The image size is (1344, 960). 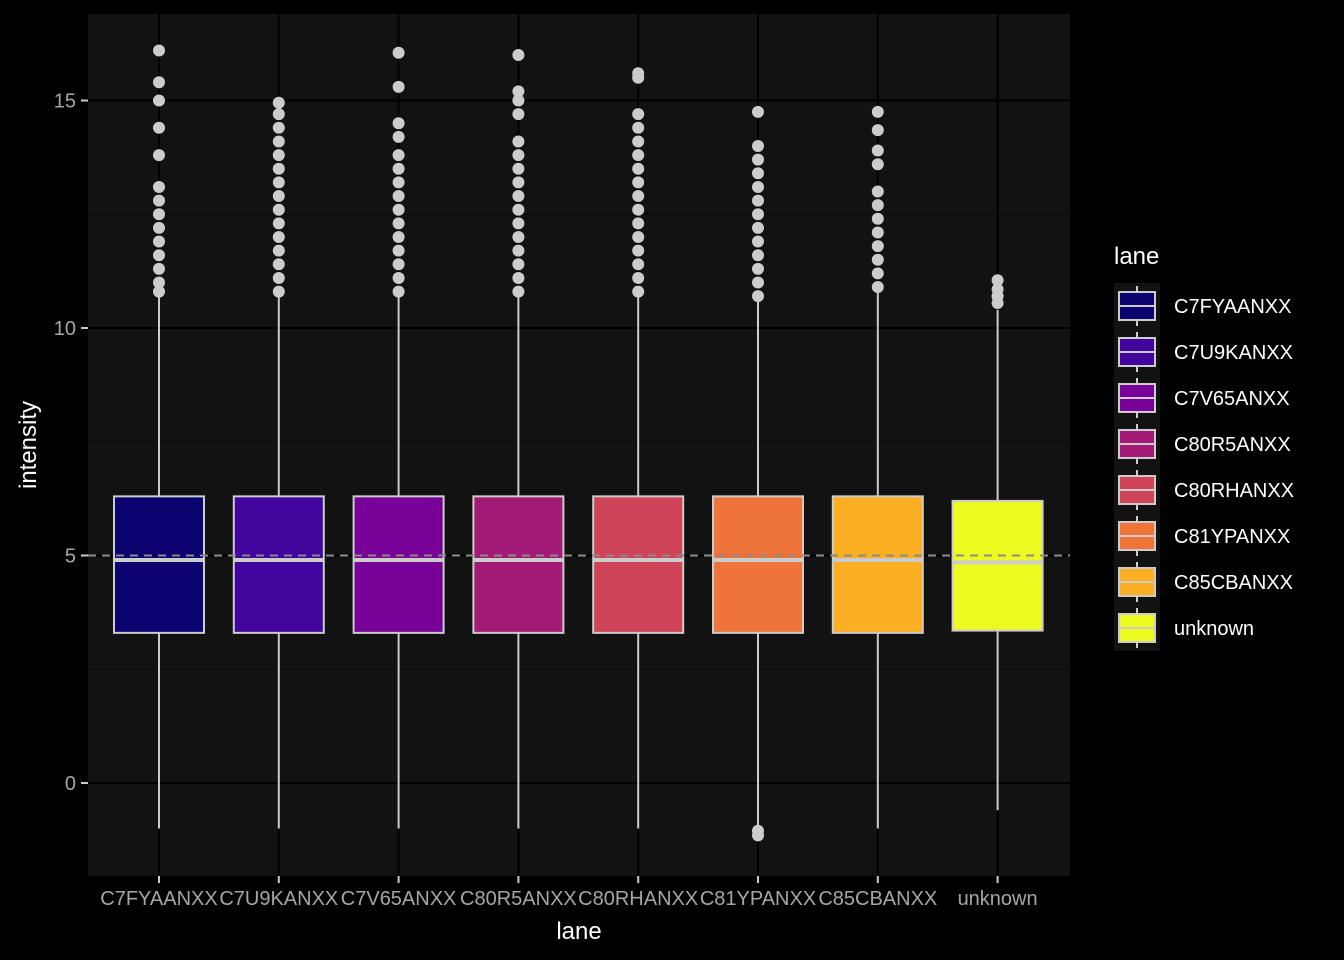 What do you see at coordinates (1232, 445) in the screenshot?
I see `legend-label: C80R5ANXX` at bounding box center [1232, 445].